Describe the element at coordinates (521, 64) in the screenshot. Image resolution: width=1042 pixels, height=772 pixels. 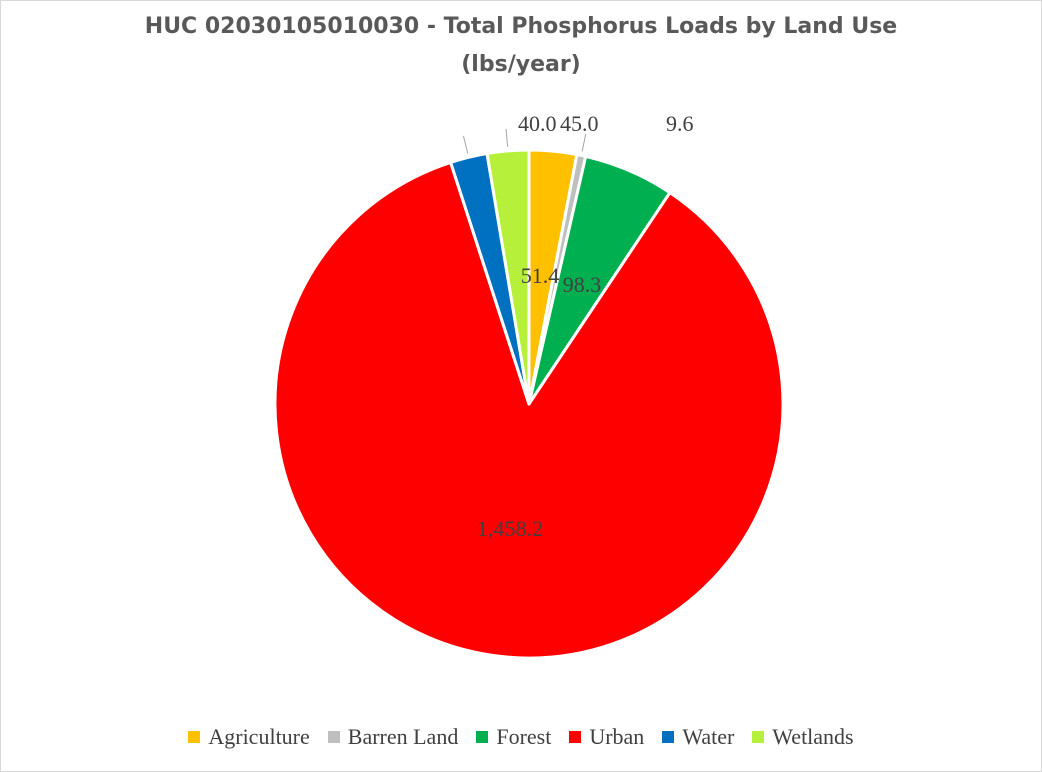
I see `chart-subtitle-line: (lbs/year)` at that location.